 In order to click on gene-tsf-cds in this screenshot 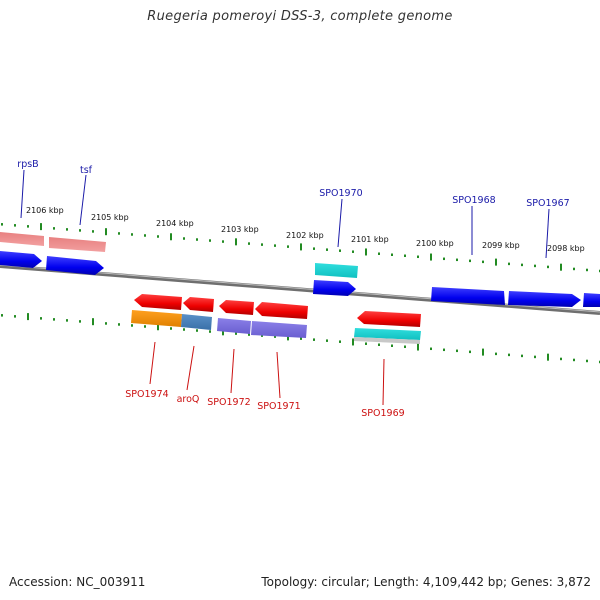, I will do `click(75, 265)`.